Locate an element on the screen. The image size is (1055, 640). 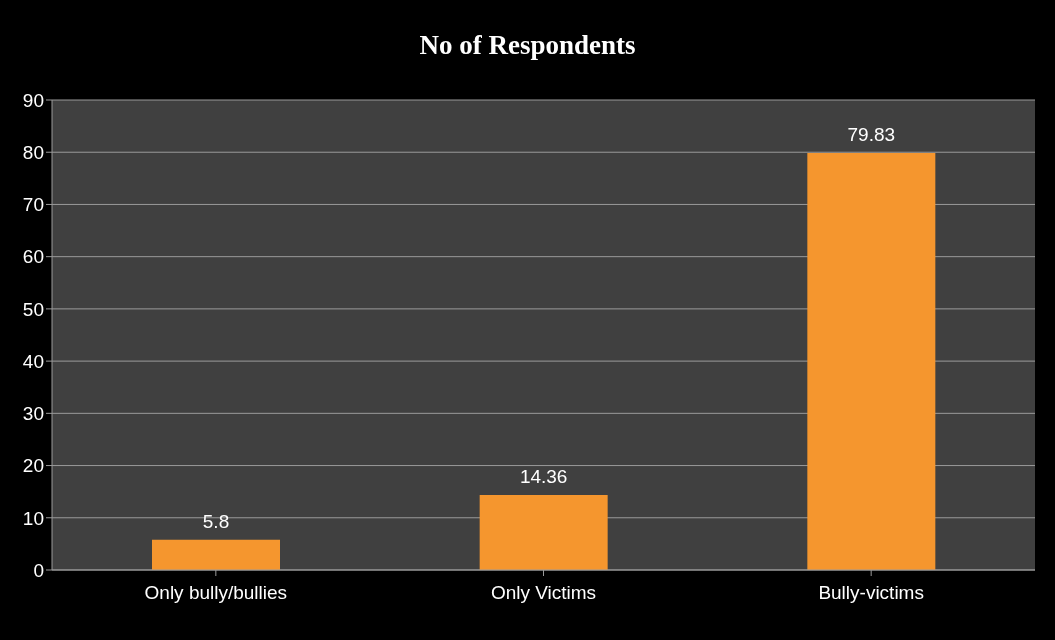
data-label: 14.36 is located at coordinates (543, 477).